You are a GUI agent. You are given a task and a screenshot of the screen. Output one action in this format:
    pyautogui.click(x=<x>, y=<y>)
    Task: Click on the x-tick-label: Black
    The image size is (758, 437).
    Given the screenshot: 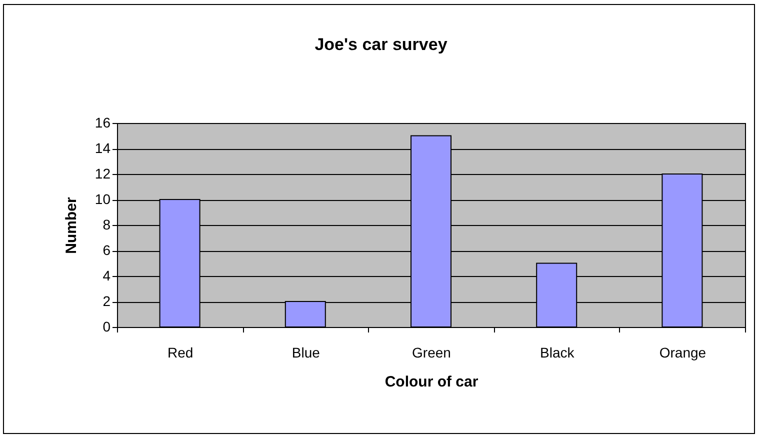 What is the action you would take?
    pyautogui.click(x=558, y=352)
    